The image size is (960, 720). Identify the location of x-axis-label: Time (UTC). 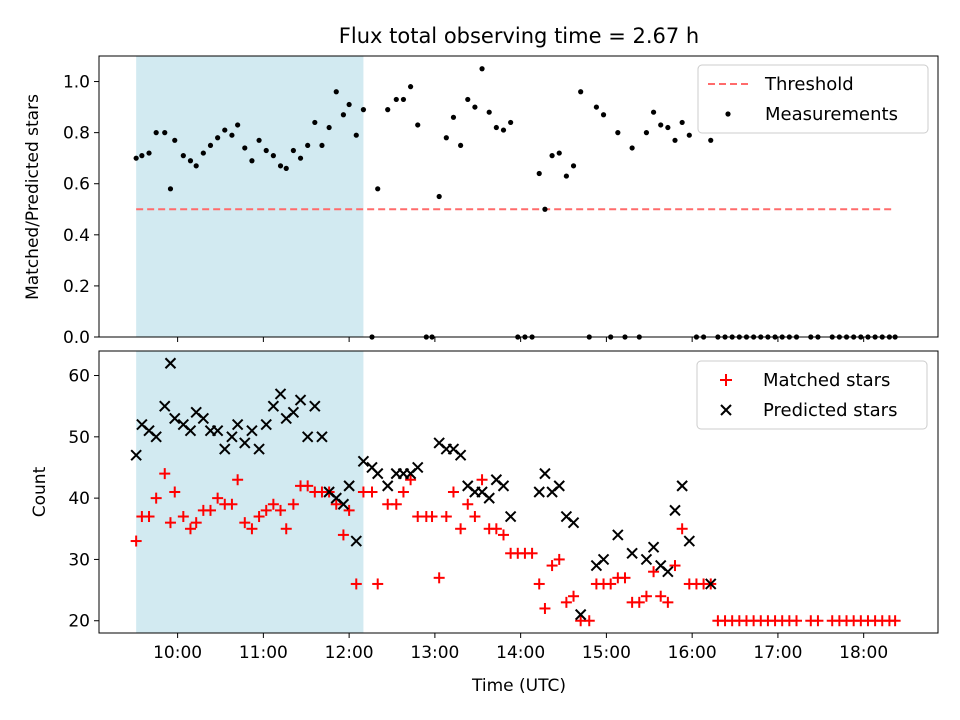
(518, 686).